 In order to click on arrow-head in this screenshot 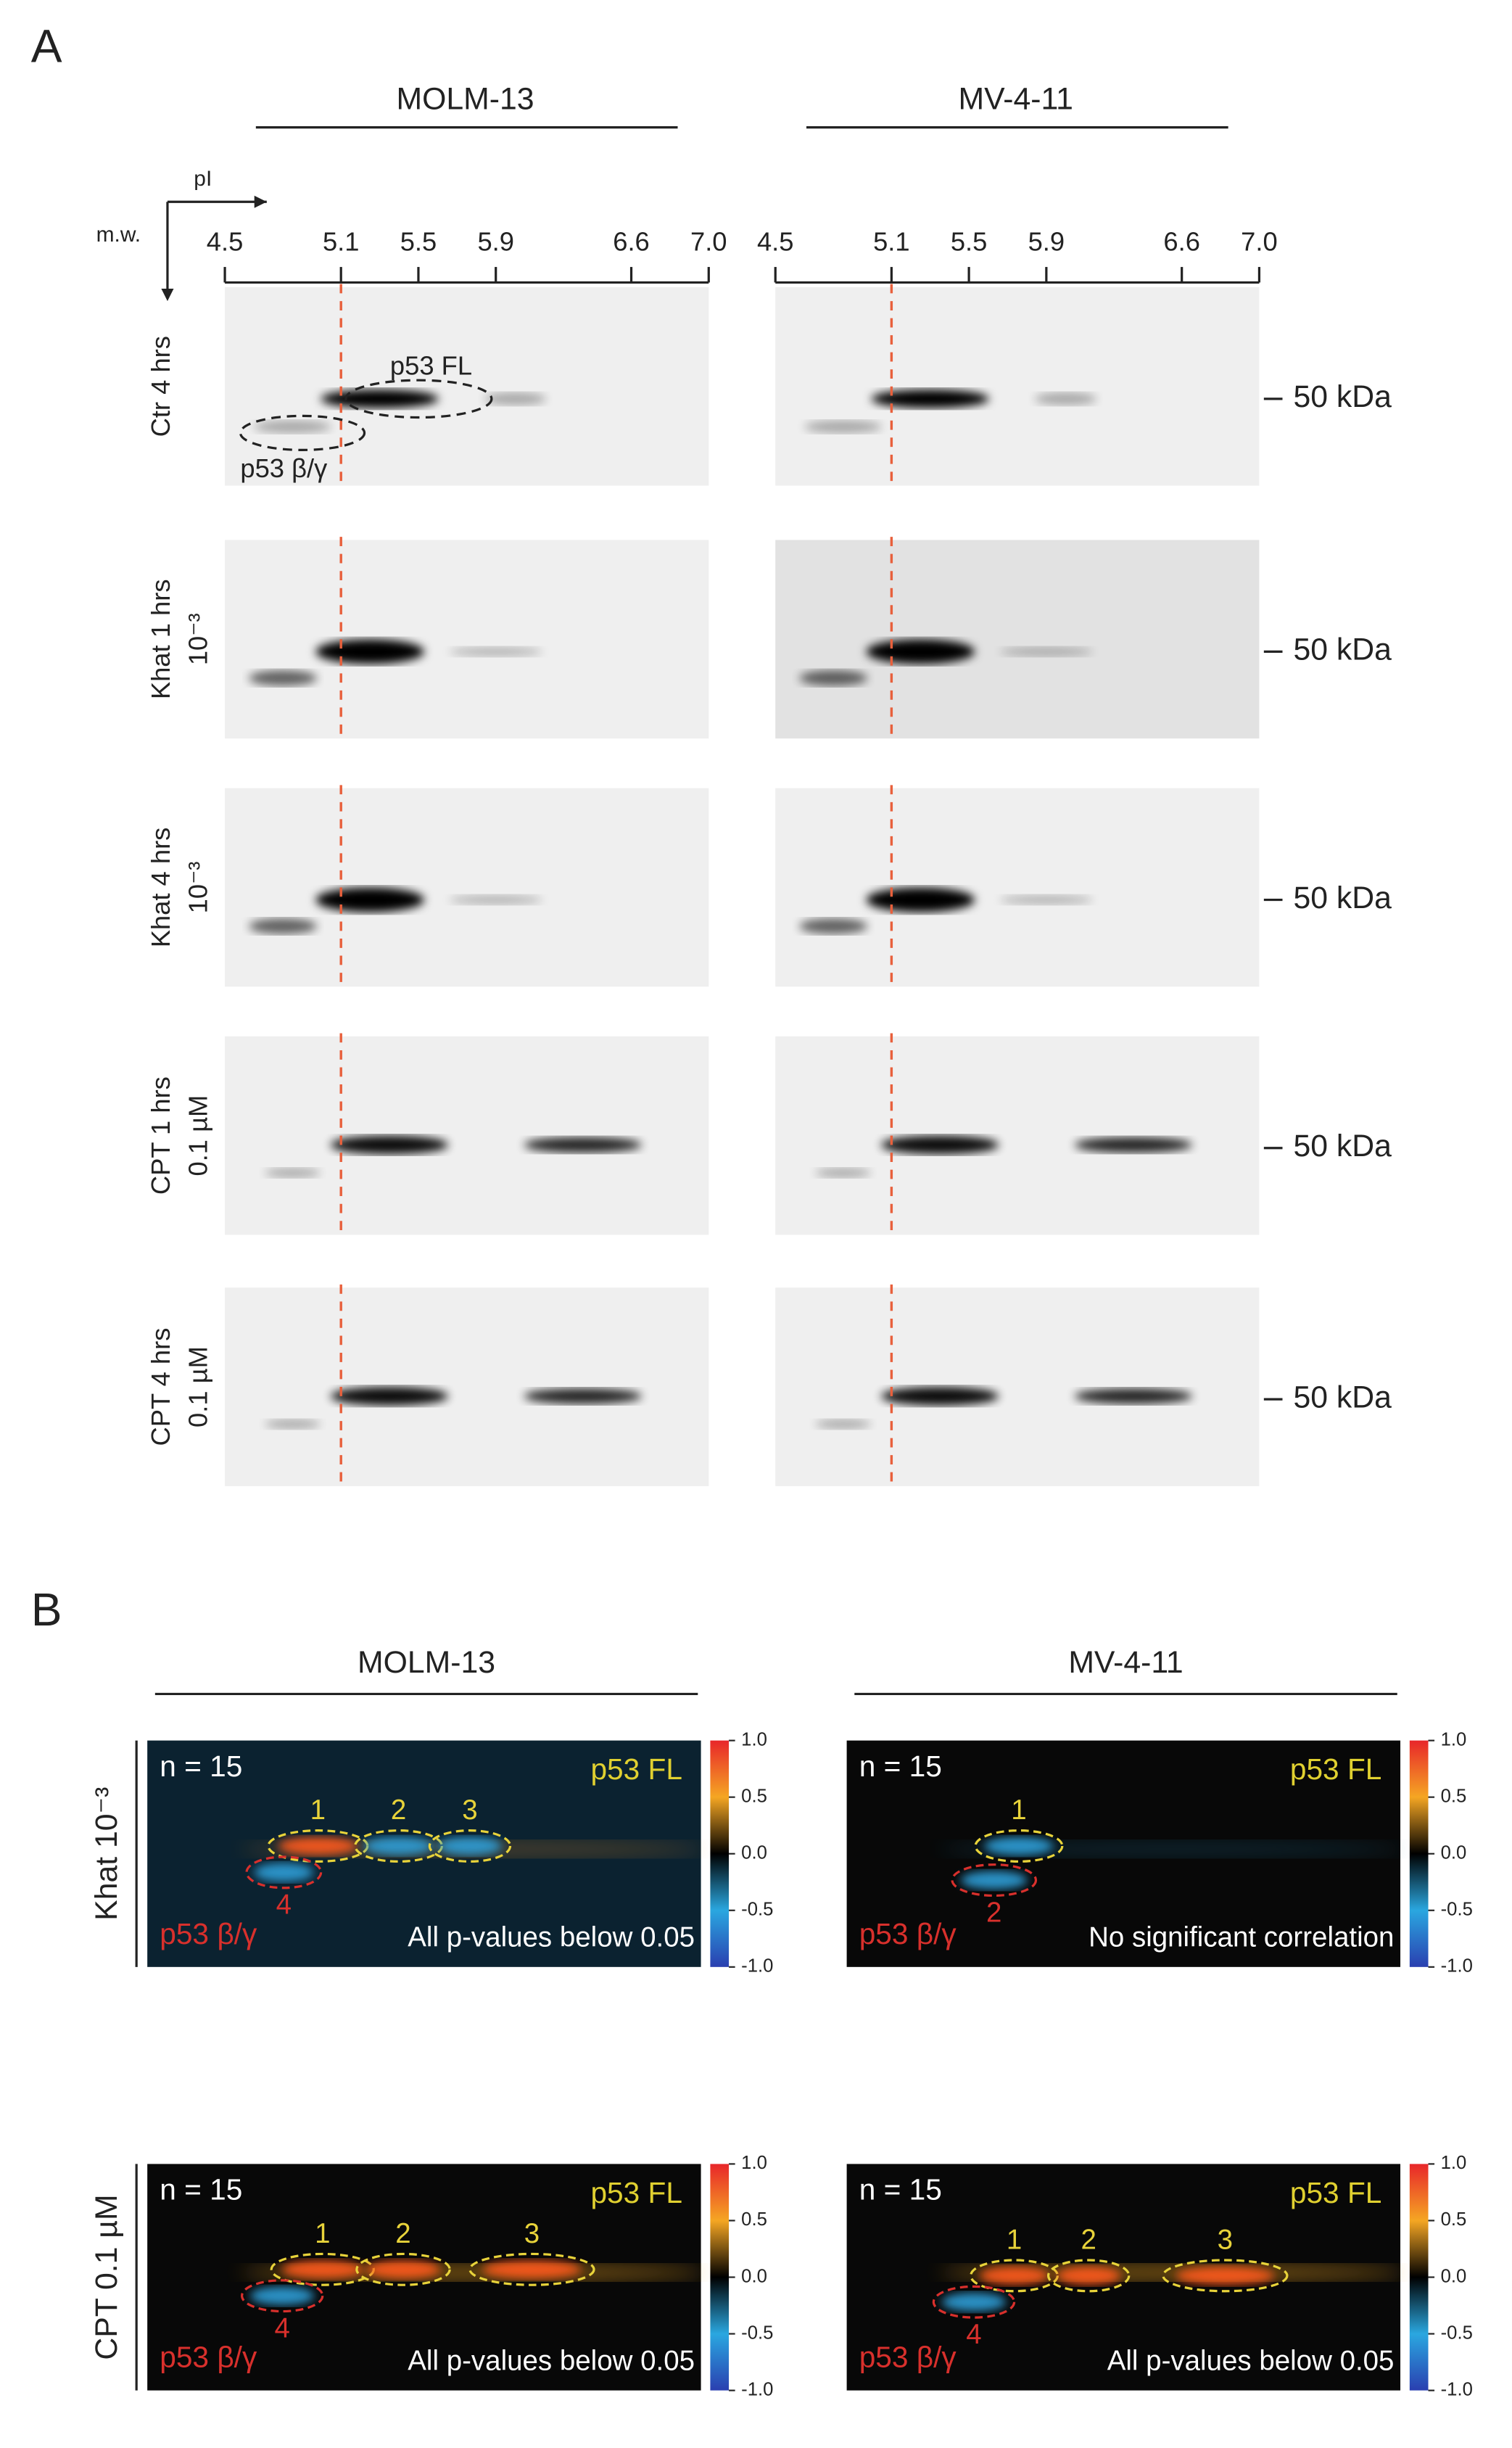, I will do `click(167, 295)`.